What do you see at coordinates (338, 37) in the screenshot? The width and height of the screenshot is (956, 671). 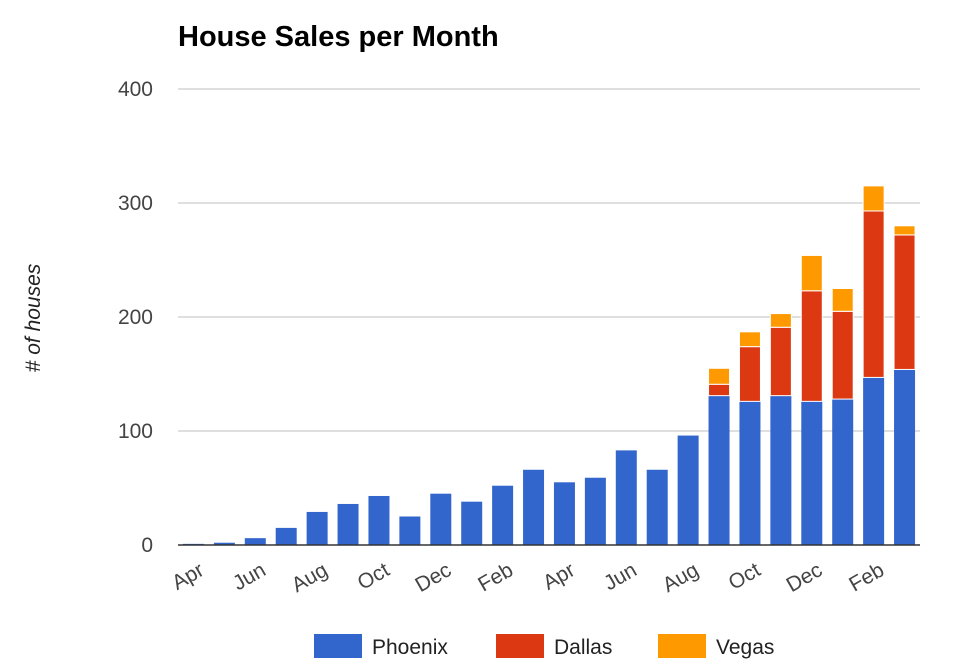 I see `chart-title: House Sales per Month` at bounding box center [338, 37].